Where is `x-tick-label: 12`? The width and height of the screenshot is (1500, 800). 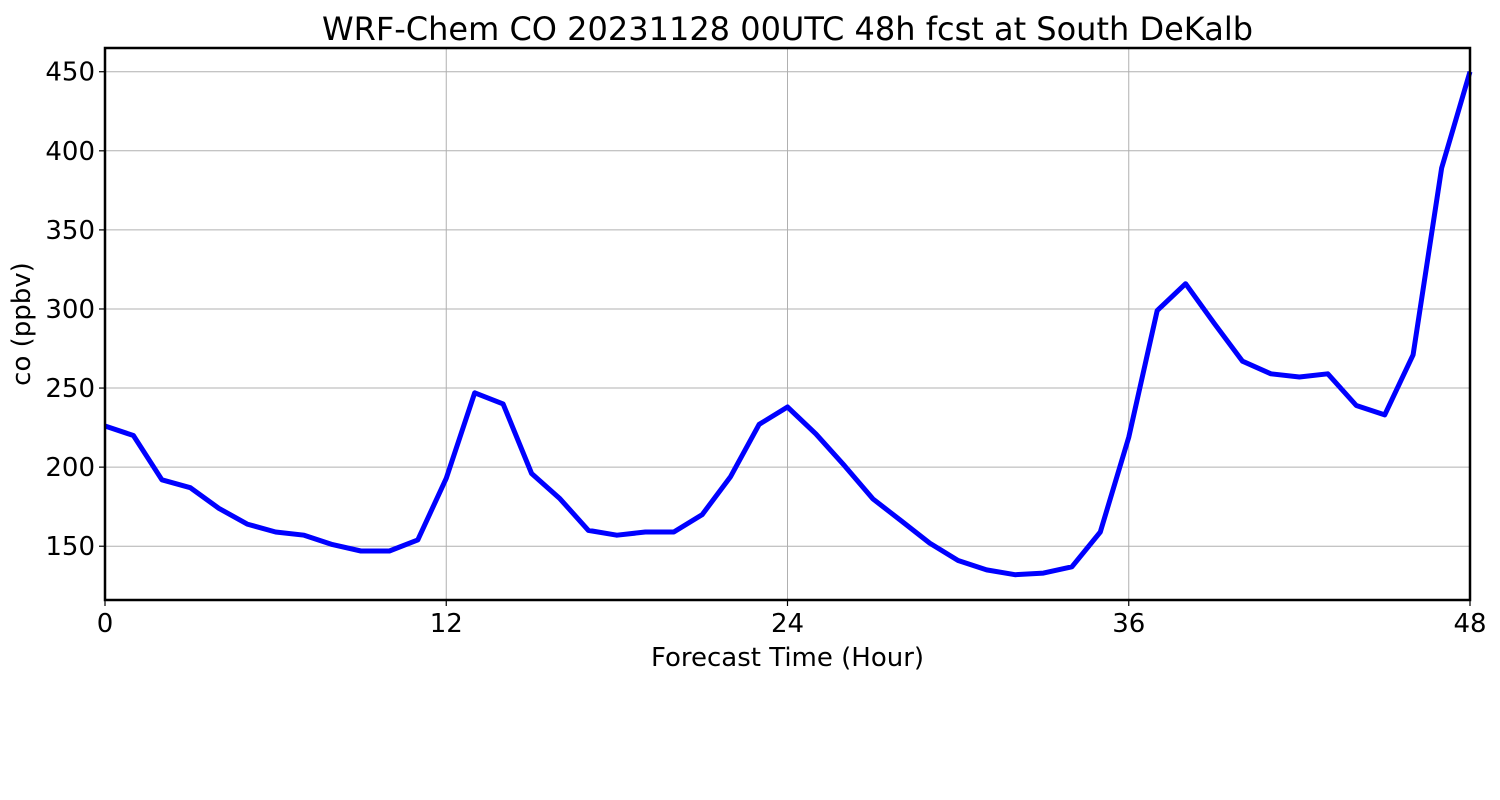 x-tick-label: 12 is located at coordinates (446, 624).